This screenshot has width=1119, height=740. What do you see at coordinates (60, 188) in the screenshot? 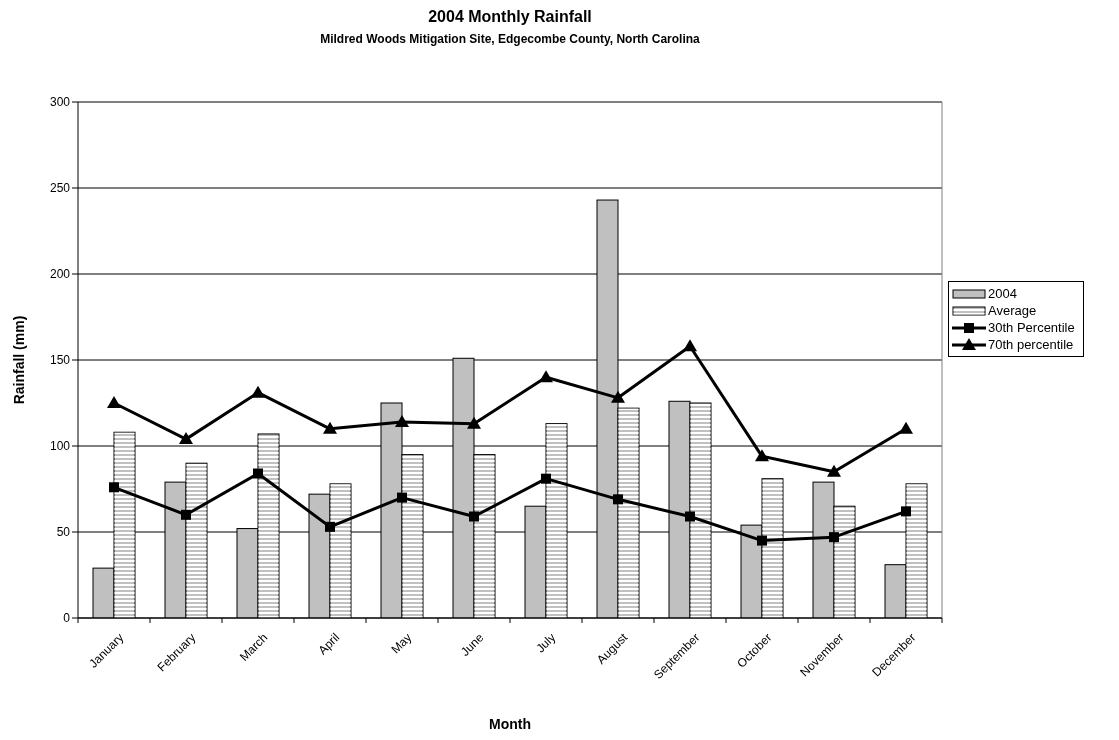
I see `y-tick-label: 250` at bounding box center [60, 188].